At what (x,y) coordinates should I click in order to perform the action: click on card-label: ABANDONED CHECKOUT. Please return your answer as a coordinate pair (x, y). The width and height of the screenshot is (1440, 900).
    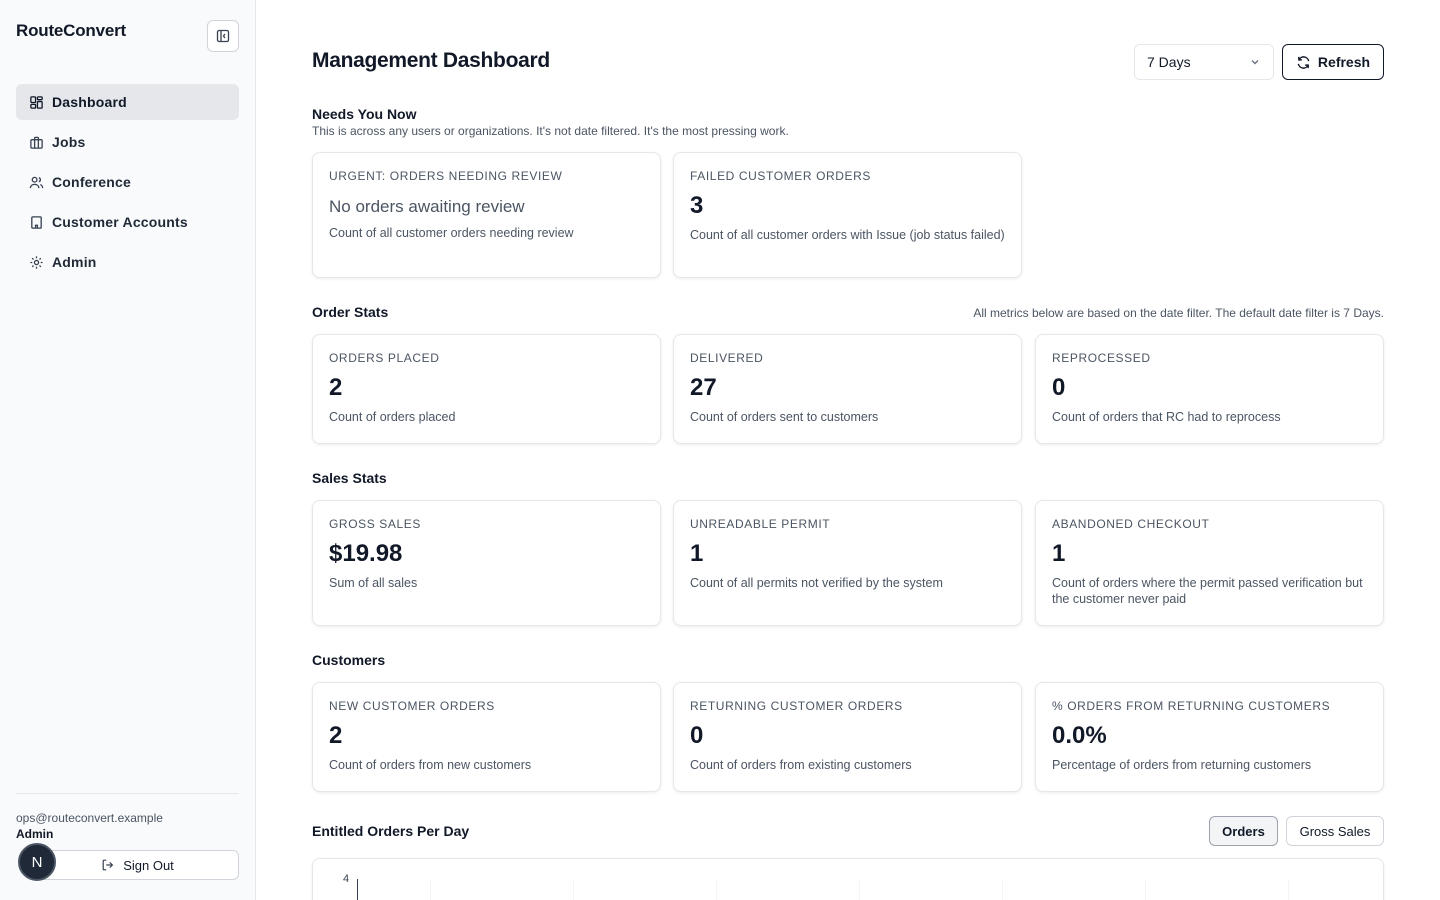
    Looking at the image, I should click on (1131, 524).